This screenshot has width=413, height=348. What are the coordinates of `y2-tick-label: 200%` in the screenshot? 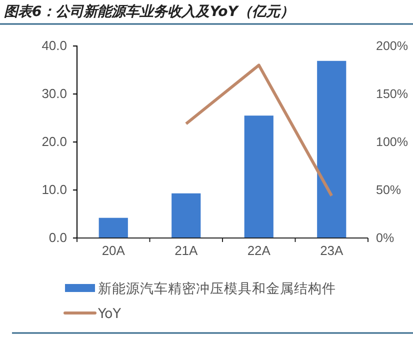 It's located at (392, 46).